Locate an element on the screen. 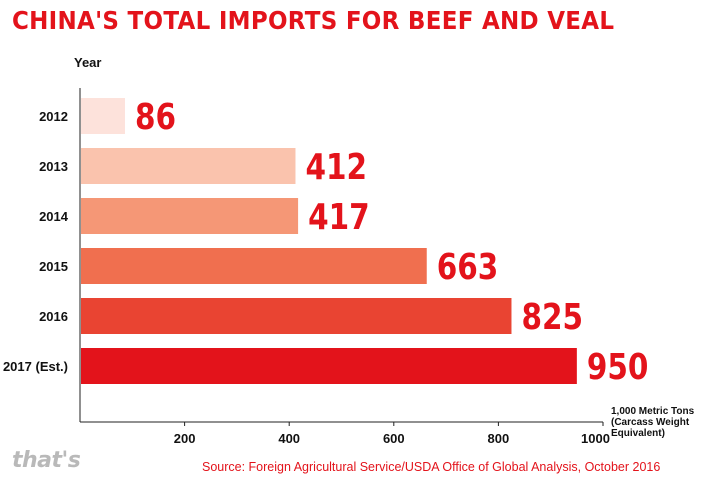 The height and width of the screenshot is (492, 704). bar-2012 is located at coordinates (103, 116).